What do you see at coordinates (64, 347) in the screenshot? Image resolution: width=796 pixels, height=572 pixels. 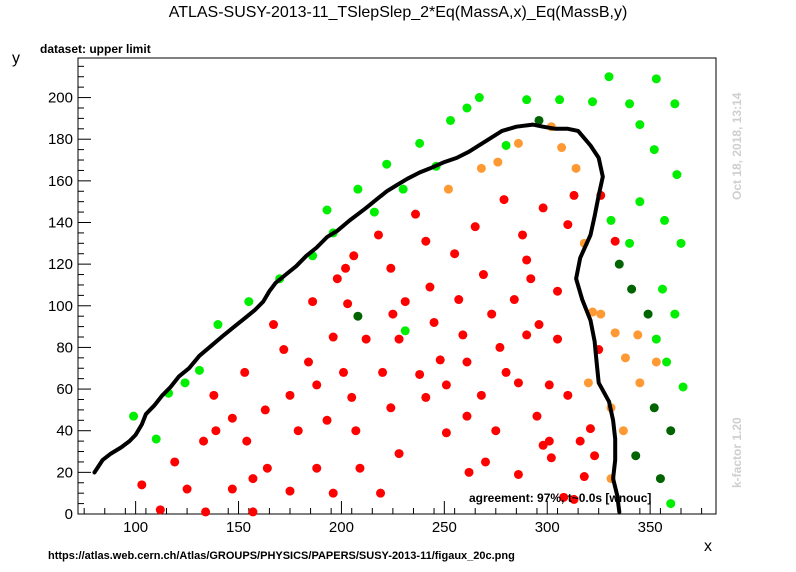 I see `y-tick-label: 80` at bounding box center [64, 347].